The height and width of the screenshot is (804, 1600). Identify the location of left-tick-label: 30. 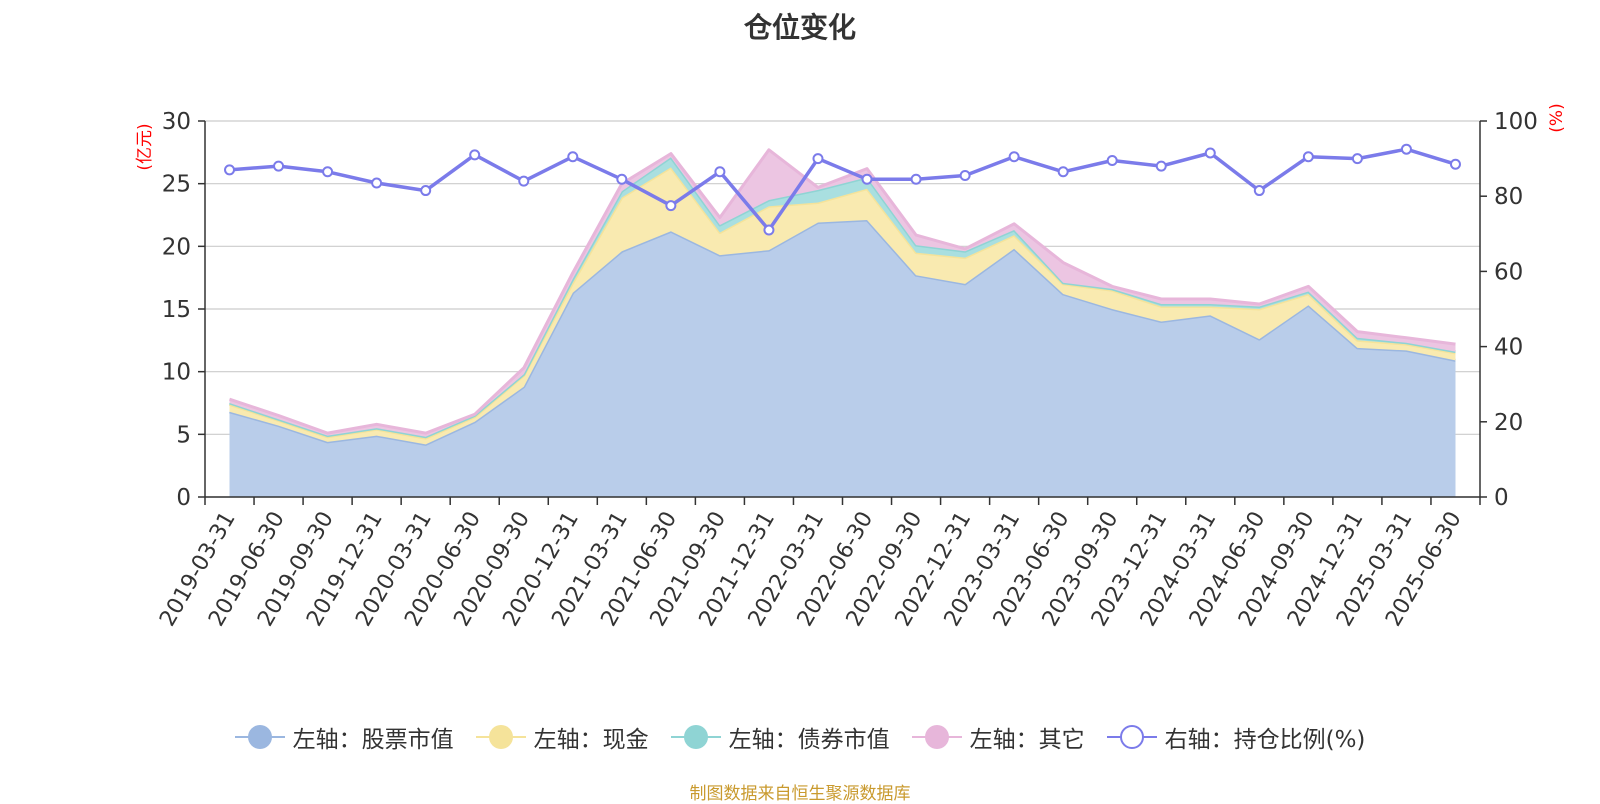
(176, 122).